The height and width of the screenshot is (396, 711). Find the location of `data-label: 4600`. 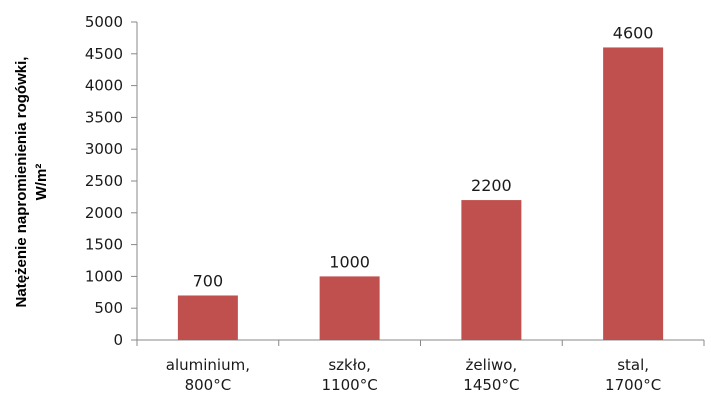

data-label: 4600 is located at coordinates (633, 32).